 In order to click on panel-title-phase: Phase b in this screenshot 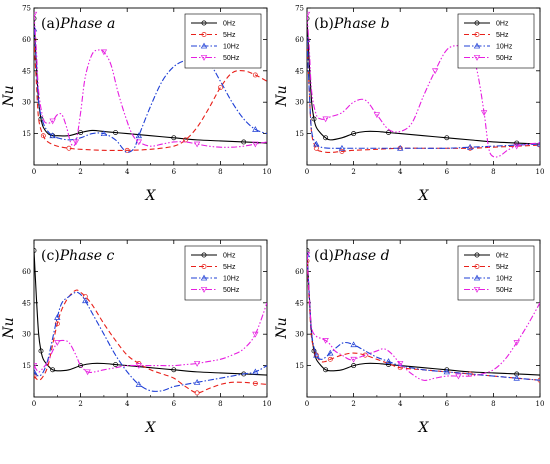, I will do `click(361, 24)`.